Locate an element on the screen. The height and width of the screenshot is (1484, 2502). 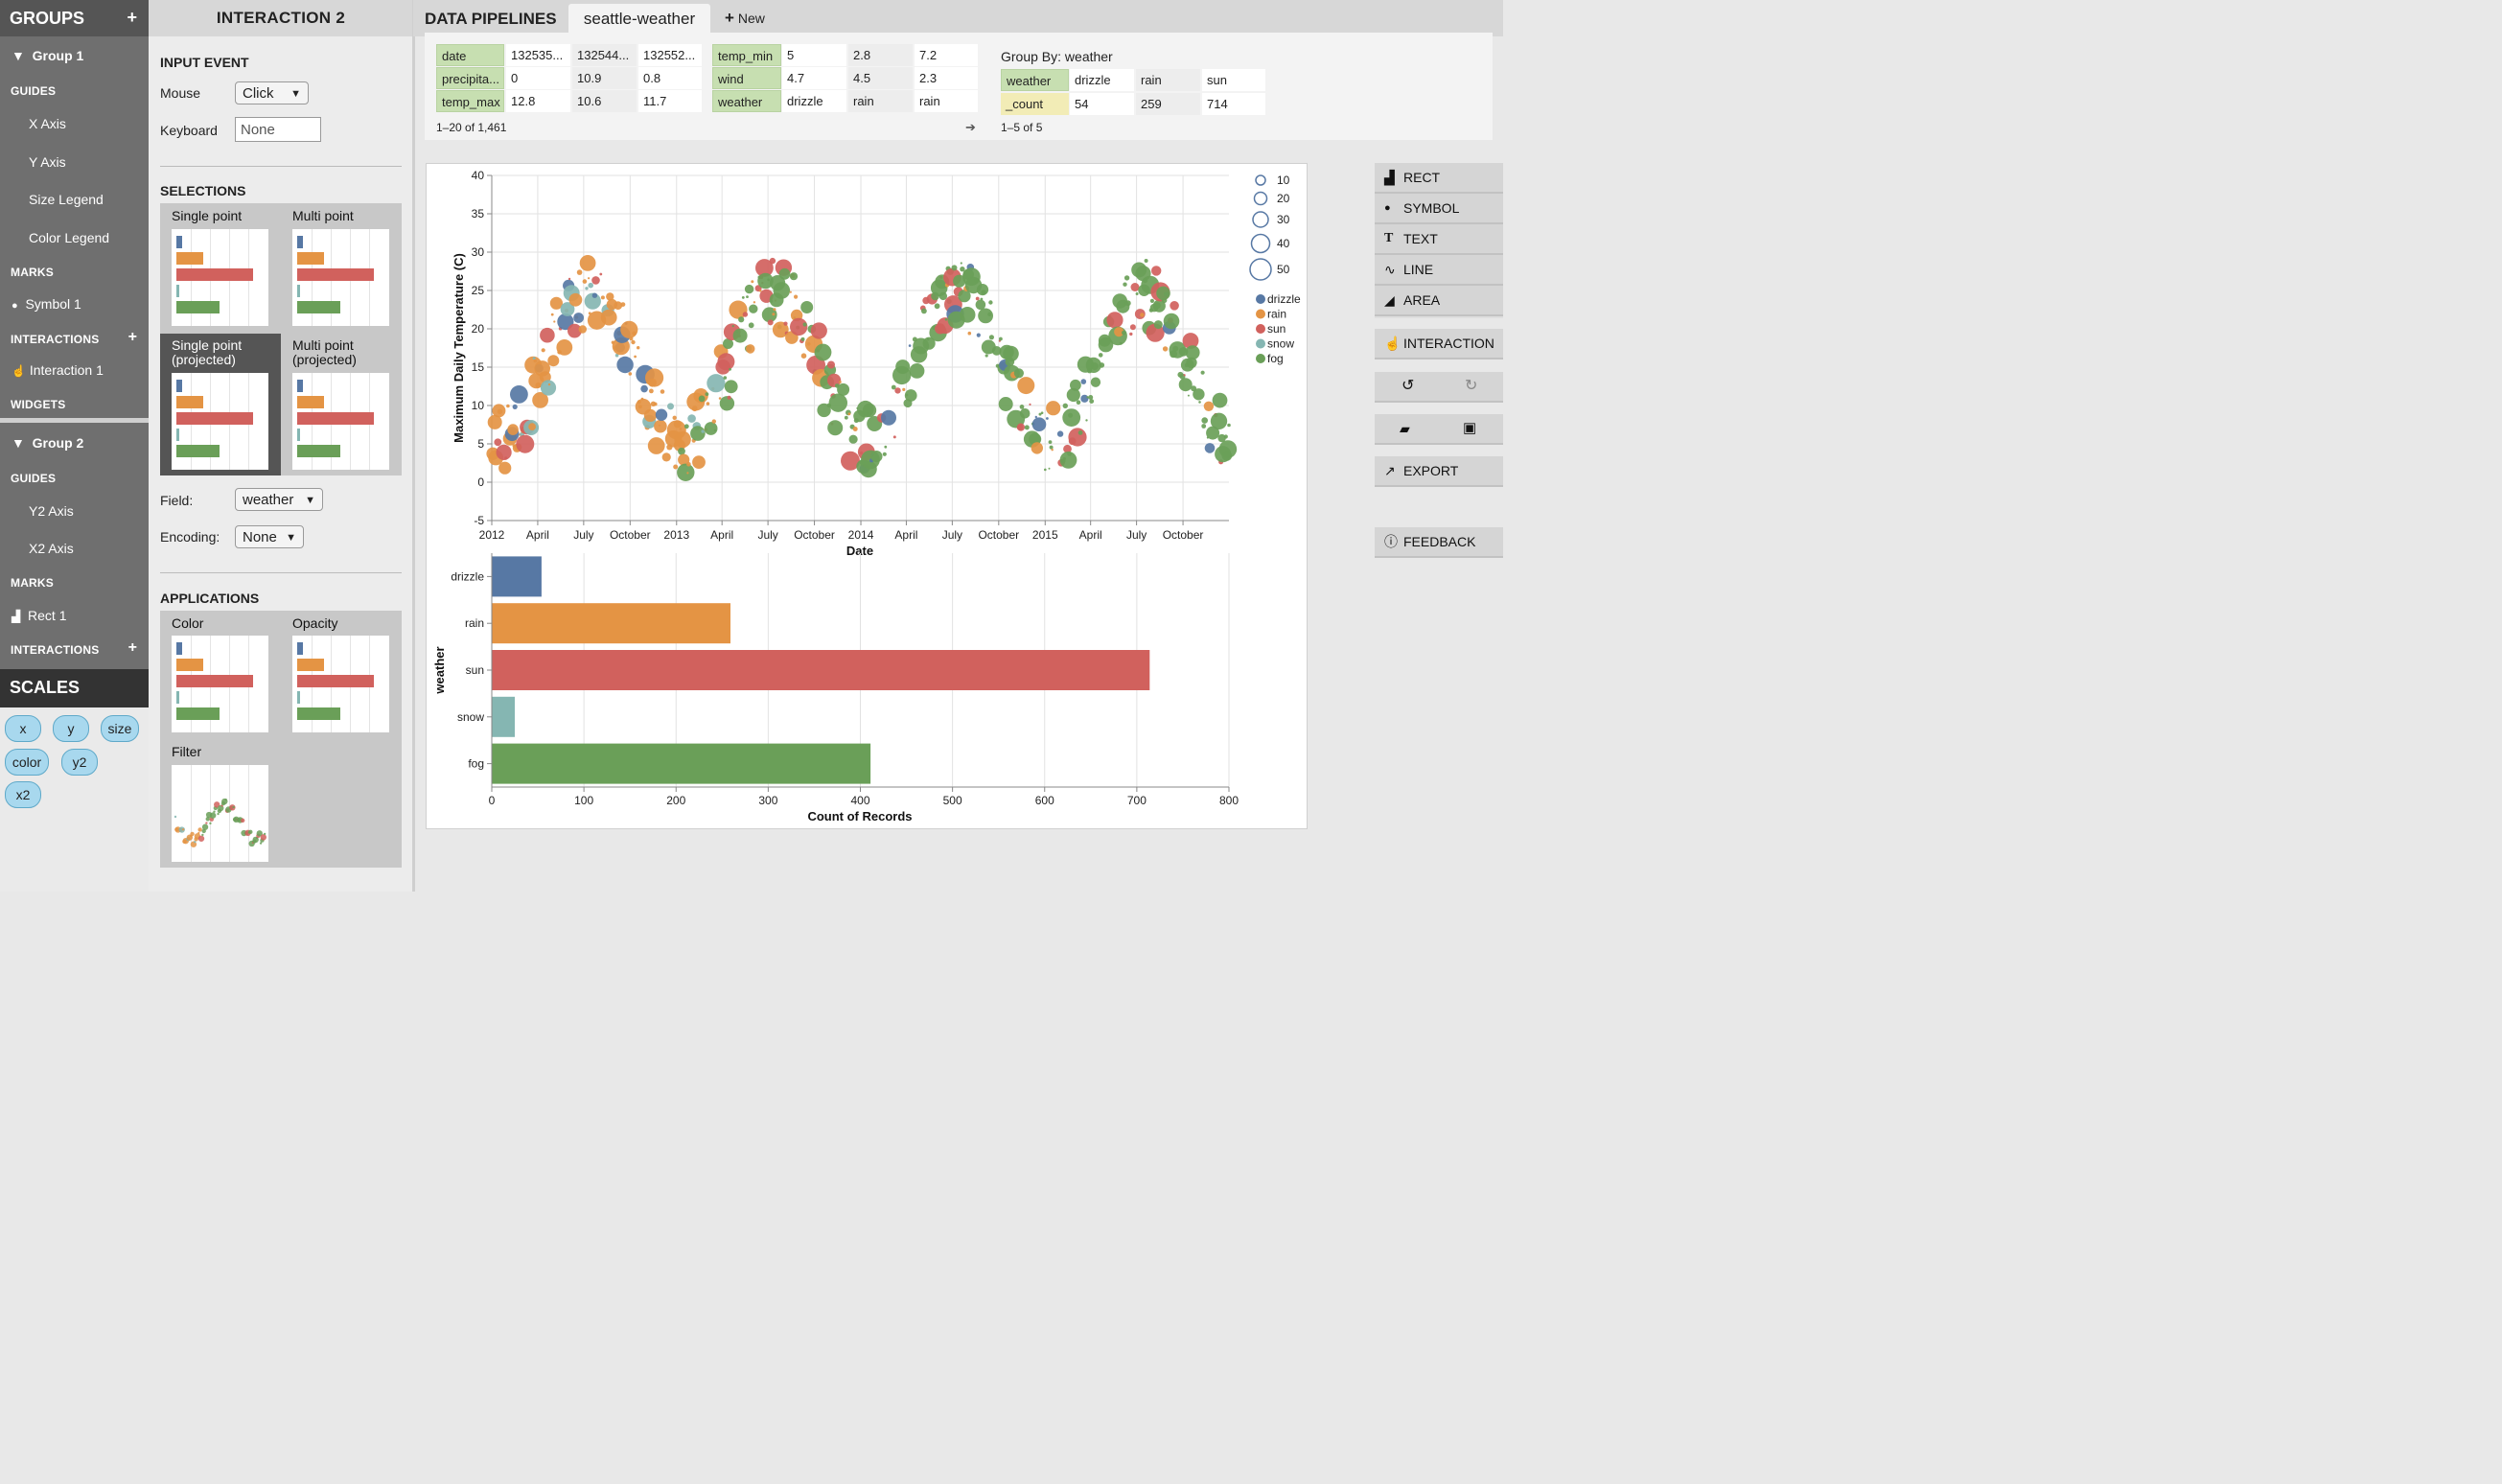
selections-title: SELECTIONS is located at coordinates (203, 190).